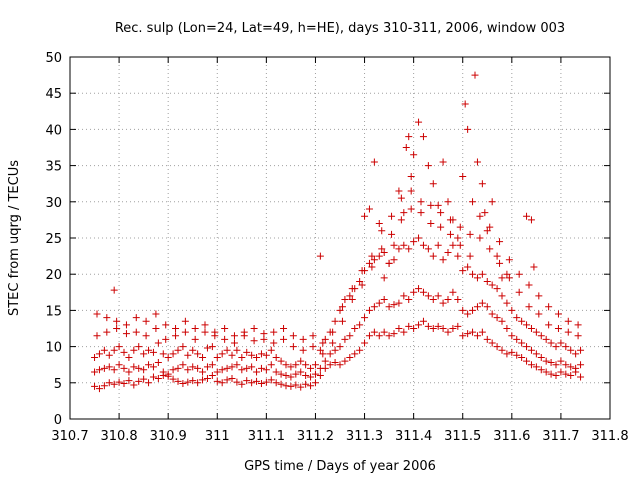 The width and height of the screenshot is (640, 480). I want to click on x-tick-label: 311.4, so click(413, 436).